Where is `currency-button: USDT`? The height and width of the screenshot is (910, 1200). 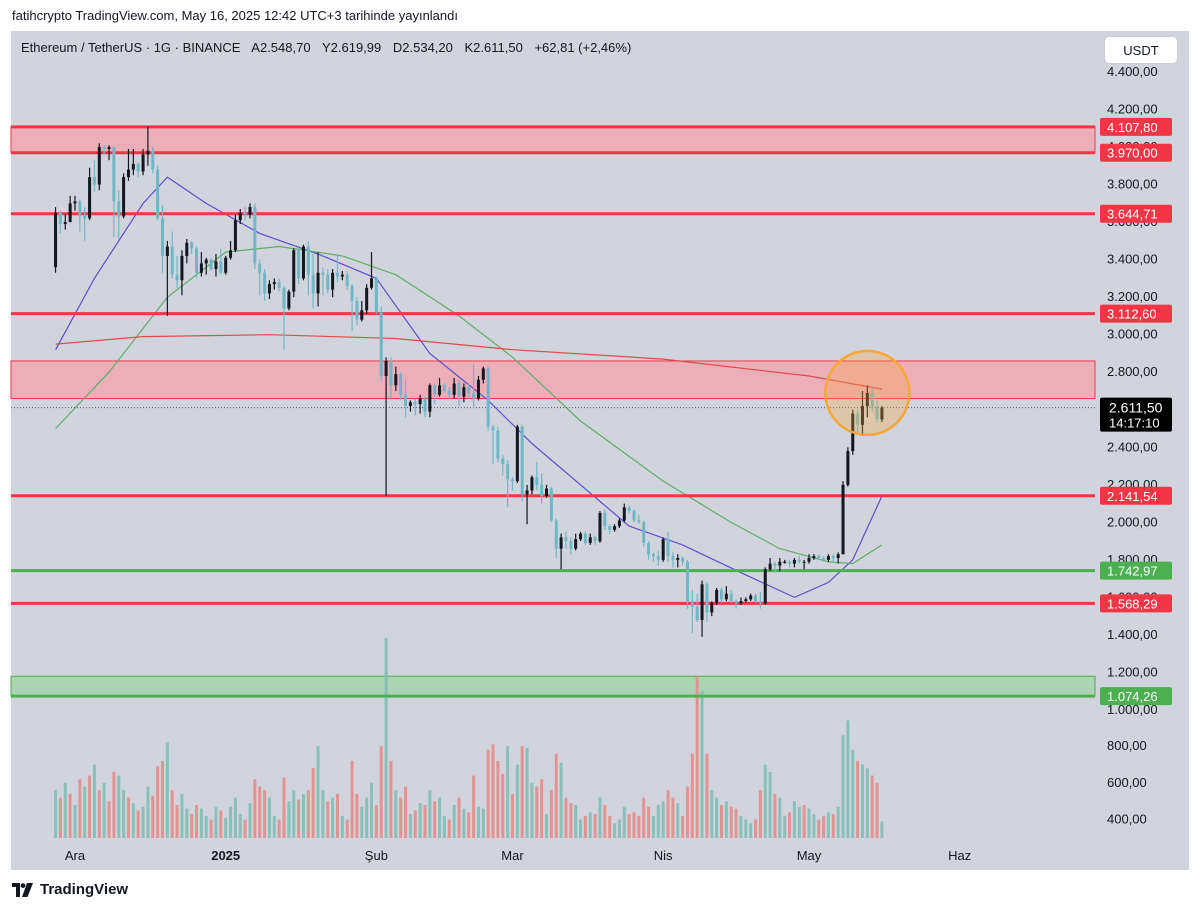 currency-button: USDT is located at coordinates (1141, 50).